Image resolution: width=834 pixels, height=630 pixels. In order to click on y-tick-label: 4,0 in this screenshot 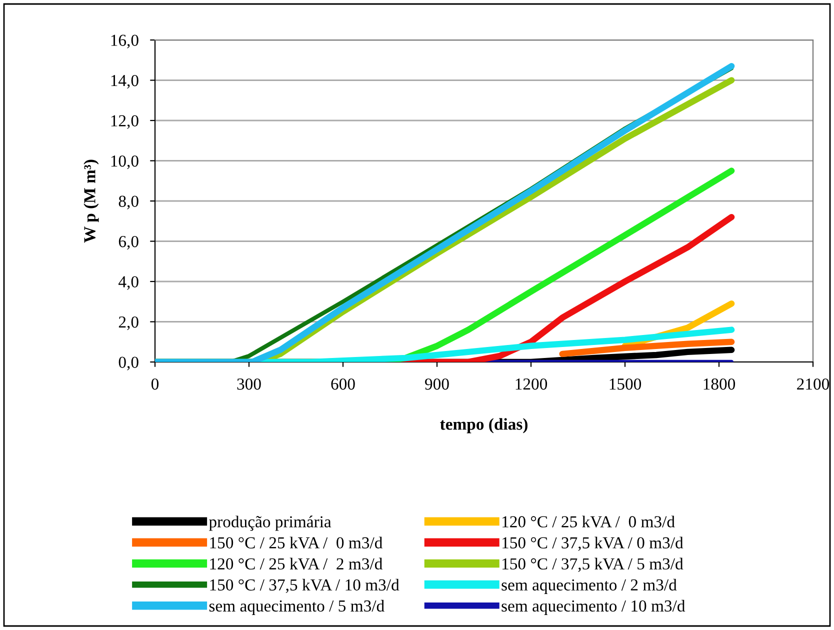, I will do `click(128, 283)`.